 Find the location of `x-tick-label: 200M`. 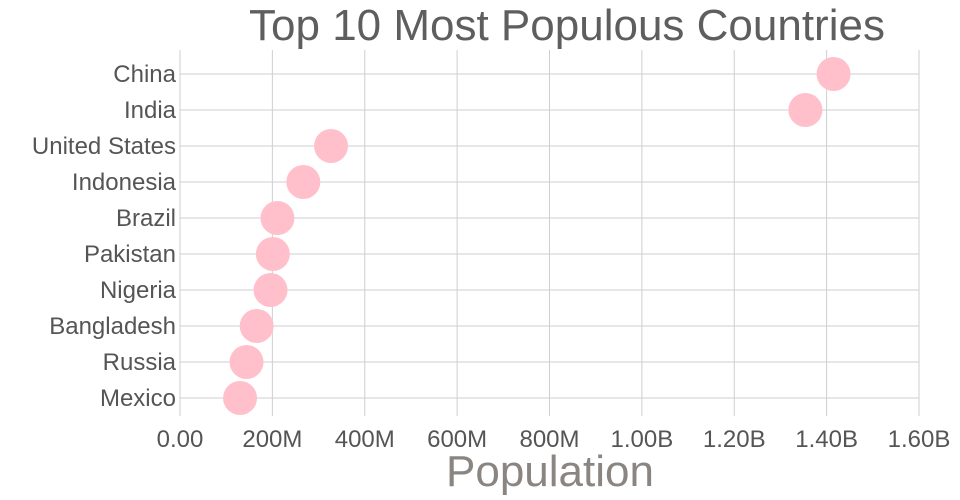

x-tick-label: 200M is located at coordinates (272, 439).